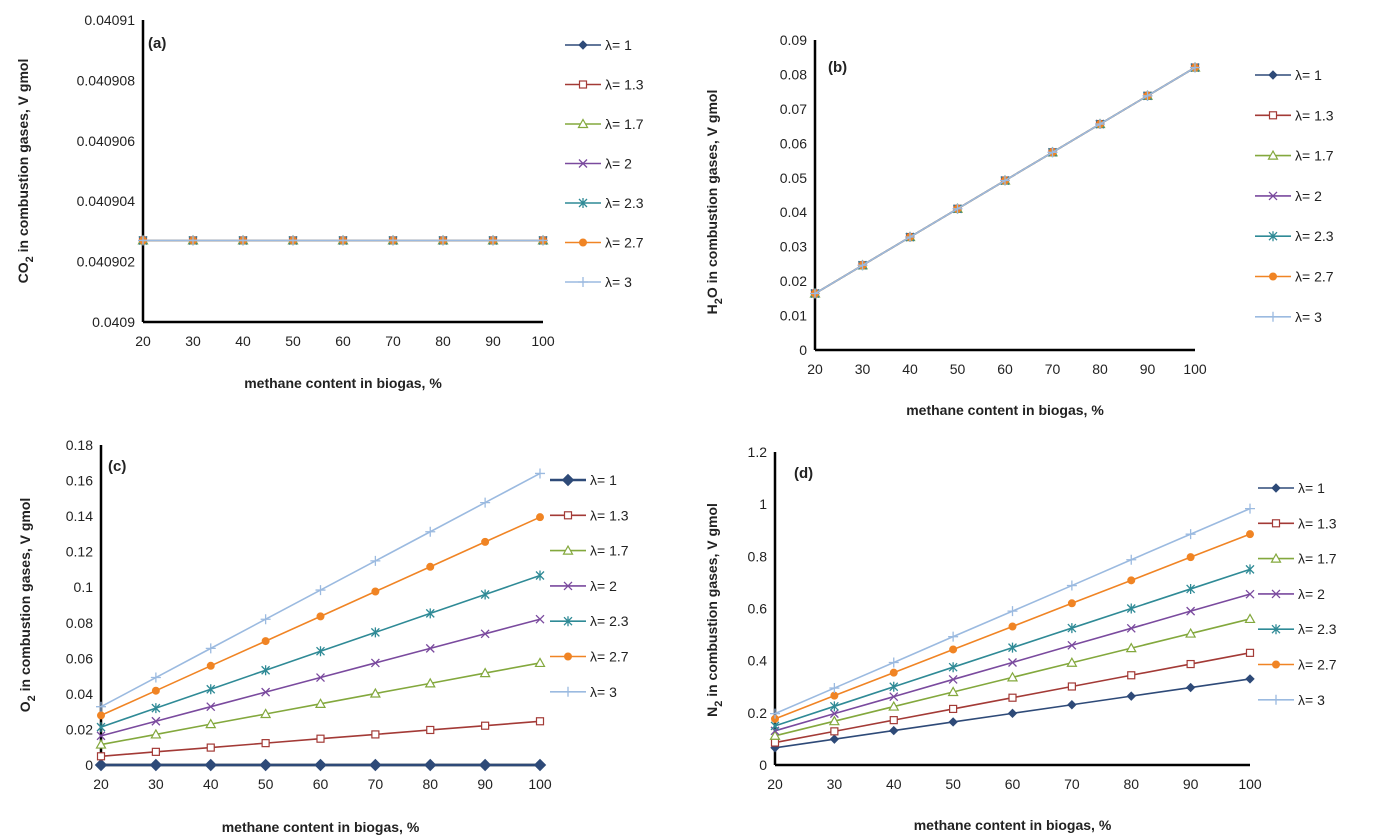 Image resolution: width=1390 pixels, height=840 pixels. I want to click on panel-c-y-tick-label: 0.04, so click(79, 694).